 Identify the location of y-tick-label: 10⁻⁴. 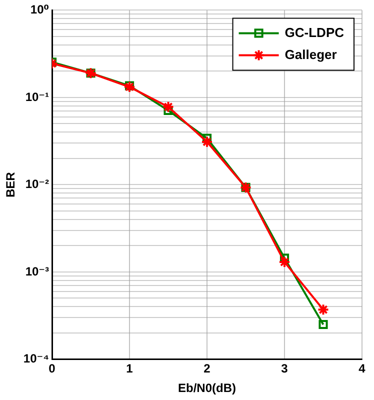
(36, 359).